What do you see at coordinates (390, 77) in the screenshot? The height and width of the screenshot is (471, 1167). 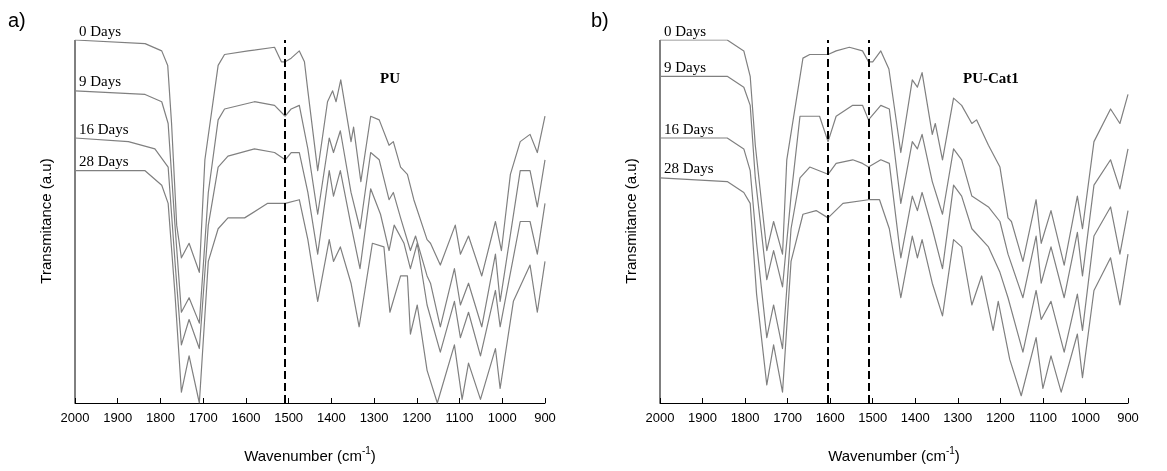 I see `annotation: PU` at bounding box center [390, 77].